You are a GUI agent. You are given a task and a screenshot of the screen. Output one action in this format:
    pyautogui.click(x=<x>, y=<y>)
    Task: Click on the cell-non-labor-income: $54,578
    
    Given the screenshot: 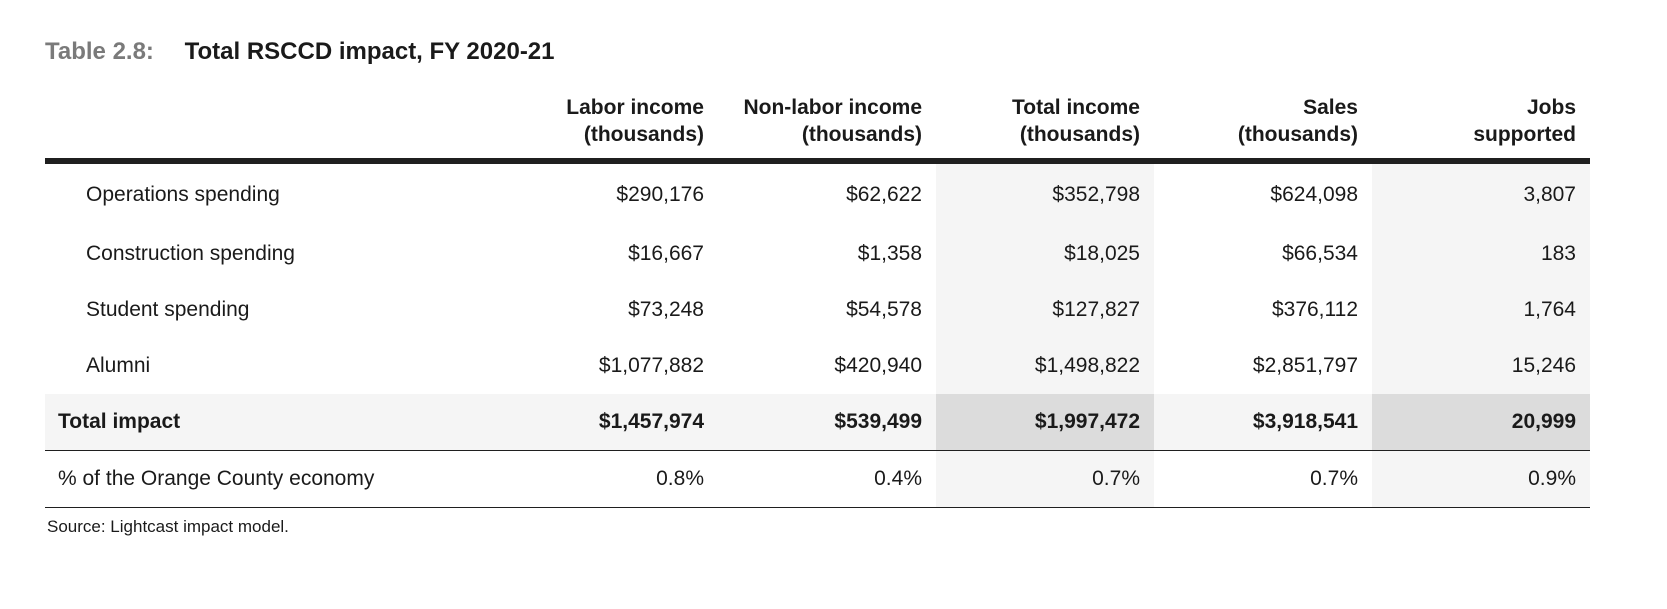 What is the action you would take?
    pyautogui.click(x=884, y=309)
    